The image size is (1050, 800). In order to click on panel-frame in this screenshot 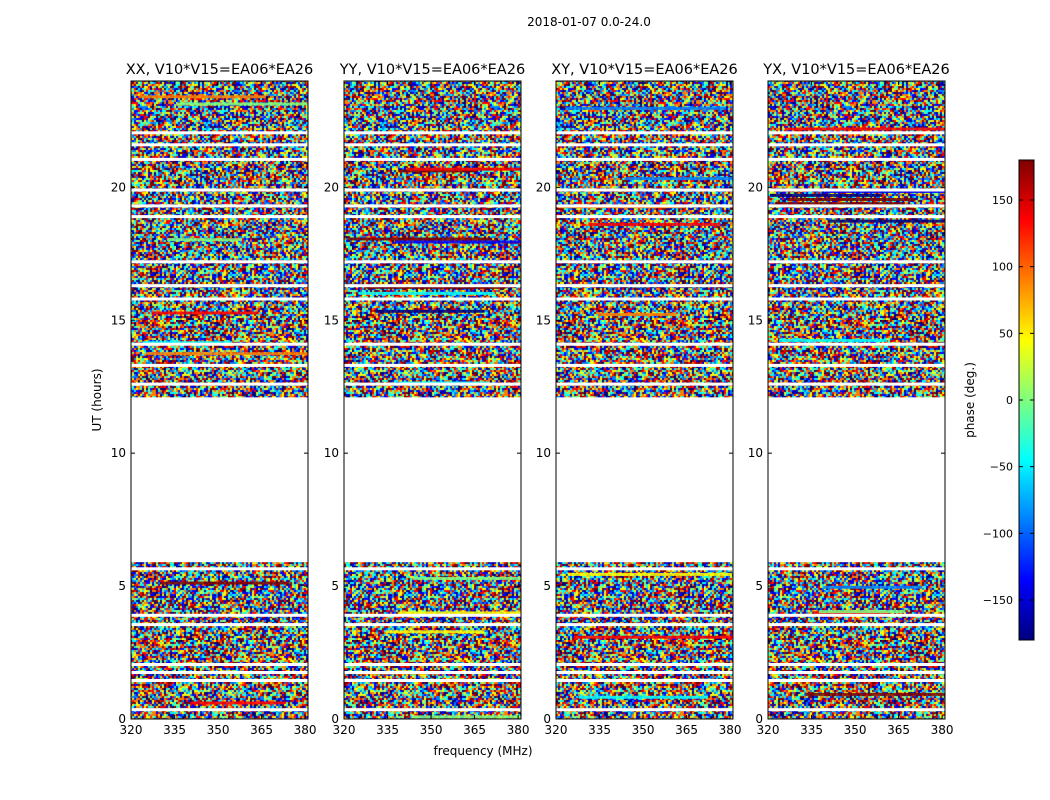, I will do `click(856, 400)`.